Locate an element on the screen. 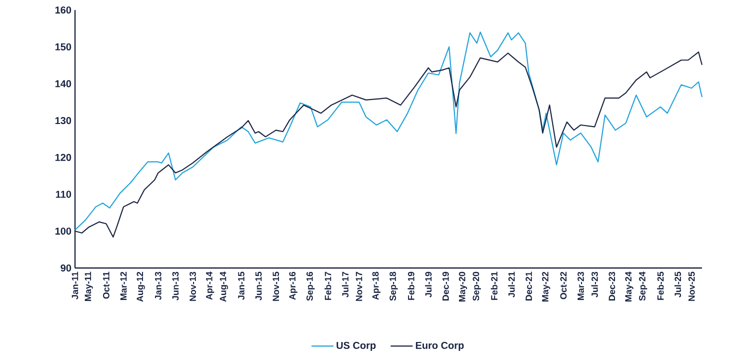 The width and height of the screenshot is (750, 354). x-tick-label: Sep-18 is located at coordinates (394, 286).